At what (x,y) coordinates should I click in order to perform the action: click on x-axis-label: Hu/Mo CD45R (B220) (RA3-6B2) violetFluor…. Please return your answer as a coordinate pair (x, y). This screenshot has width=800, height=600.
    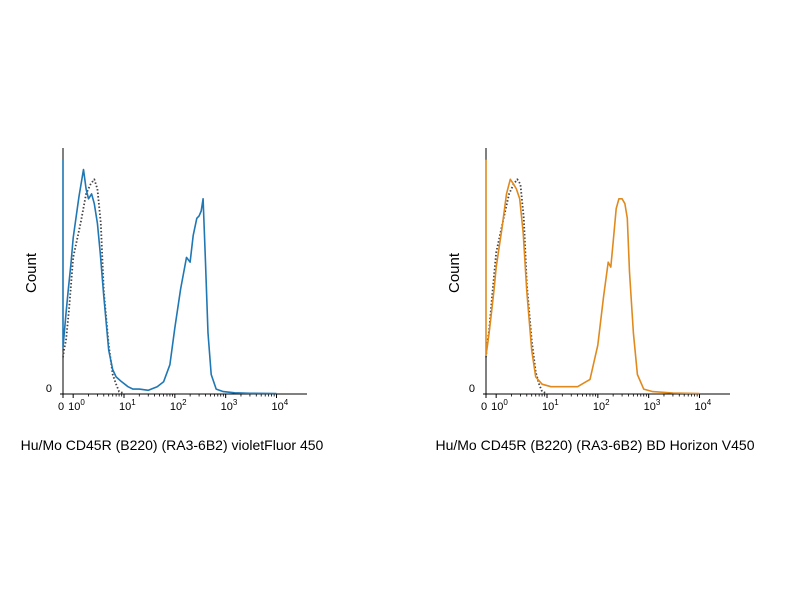
    Looking at the image, I should click on (172, 445).